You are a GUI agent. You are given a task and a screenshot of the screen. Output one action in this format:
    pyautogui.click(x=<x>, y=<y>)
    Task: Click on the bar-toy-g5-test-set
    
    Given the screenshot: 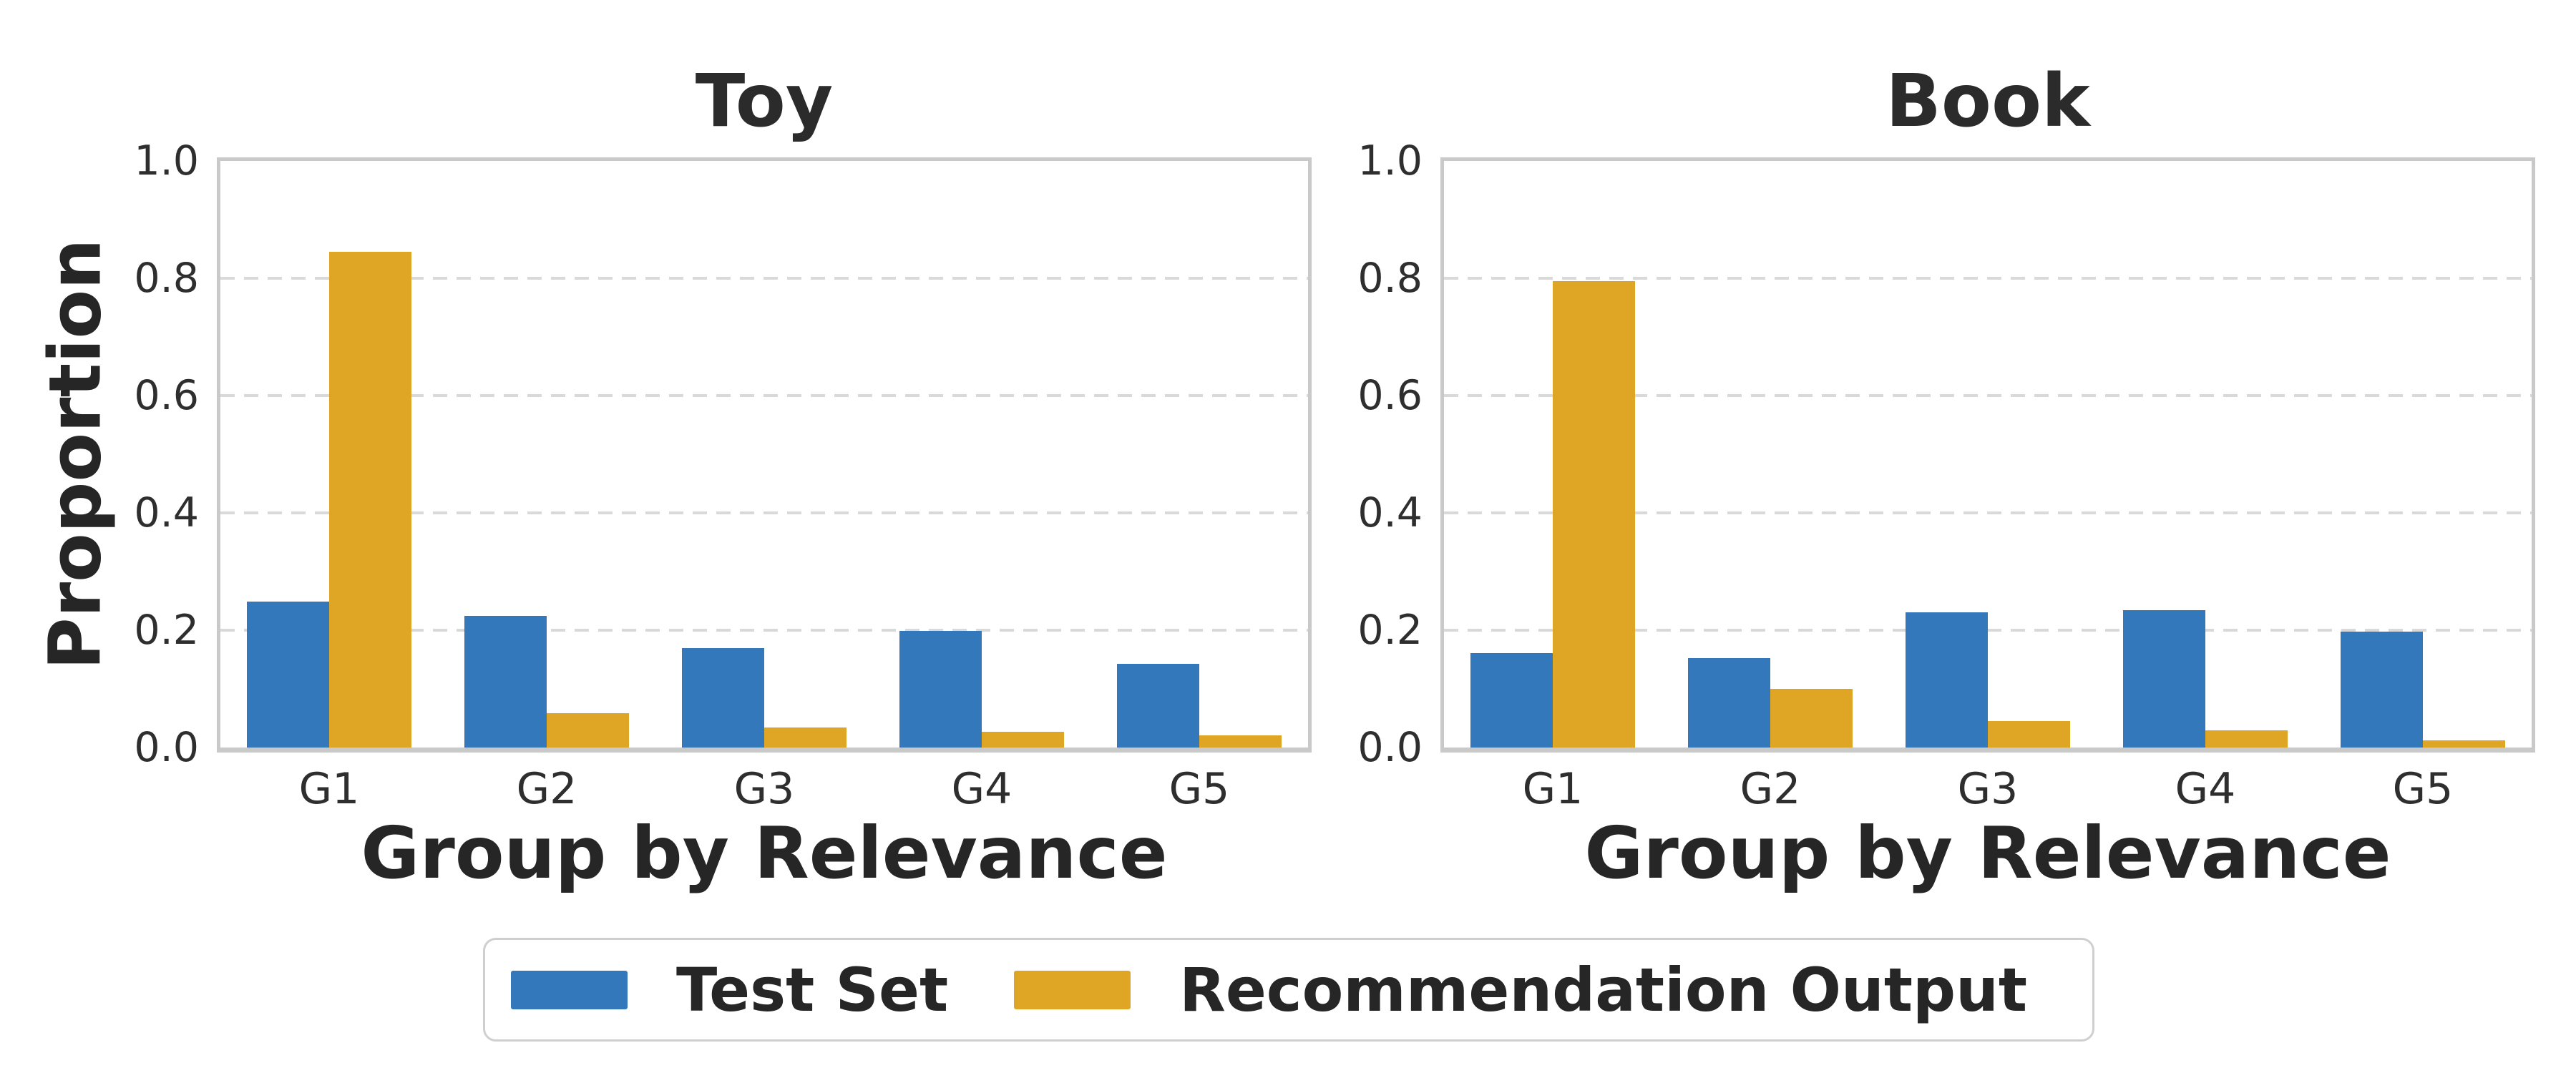 What is the action you would take?
    pyautogui.click(x=1158, y=705)
    